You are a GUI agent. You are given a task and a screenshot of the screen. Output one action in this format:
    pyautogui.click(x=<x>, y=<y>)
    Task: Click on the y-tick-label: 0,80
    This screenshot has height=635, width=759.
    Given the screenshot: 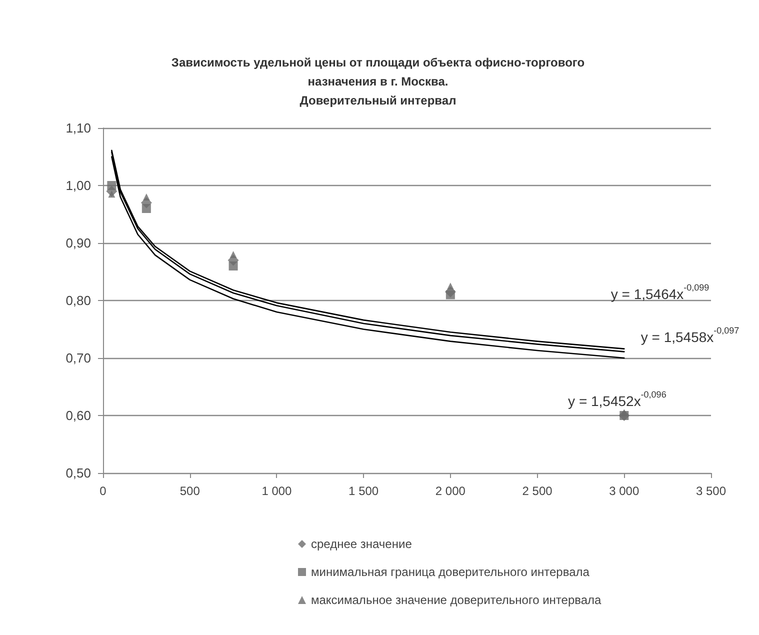 What is the action you would take?
    pyautogui.click(x=78, y=300)
    